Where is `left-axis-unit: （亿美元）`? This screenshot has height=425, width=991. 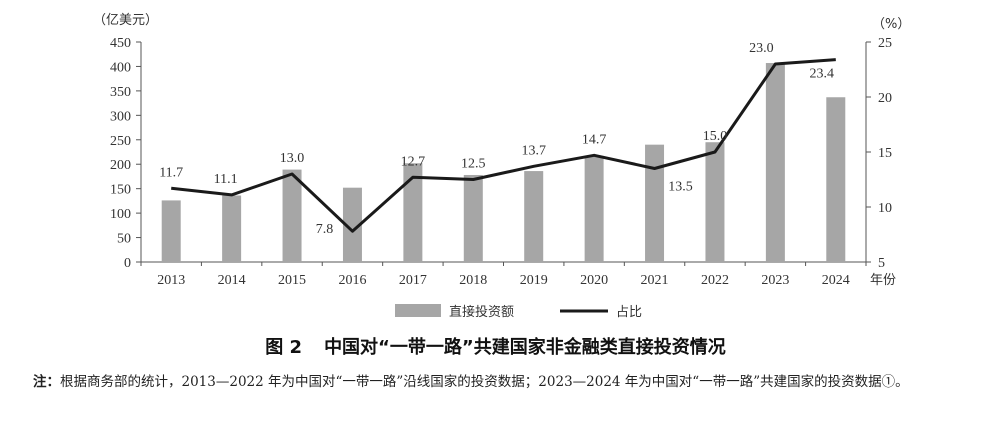 left-axis-unit: （亿美元） is located at coordinates (125, 20).